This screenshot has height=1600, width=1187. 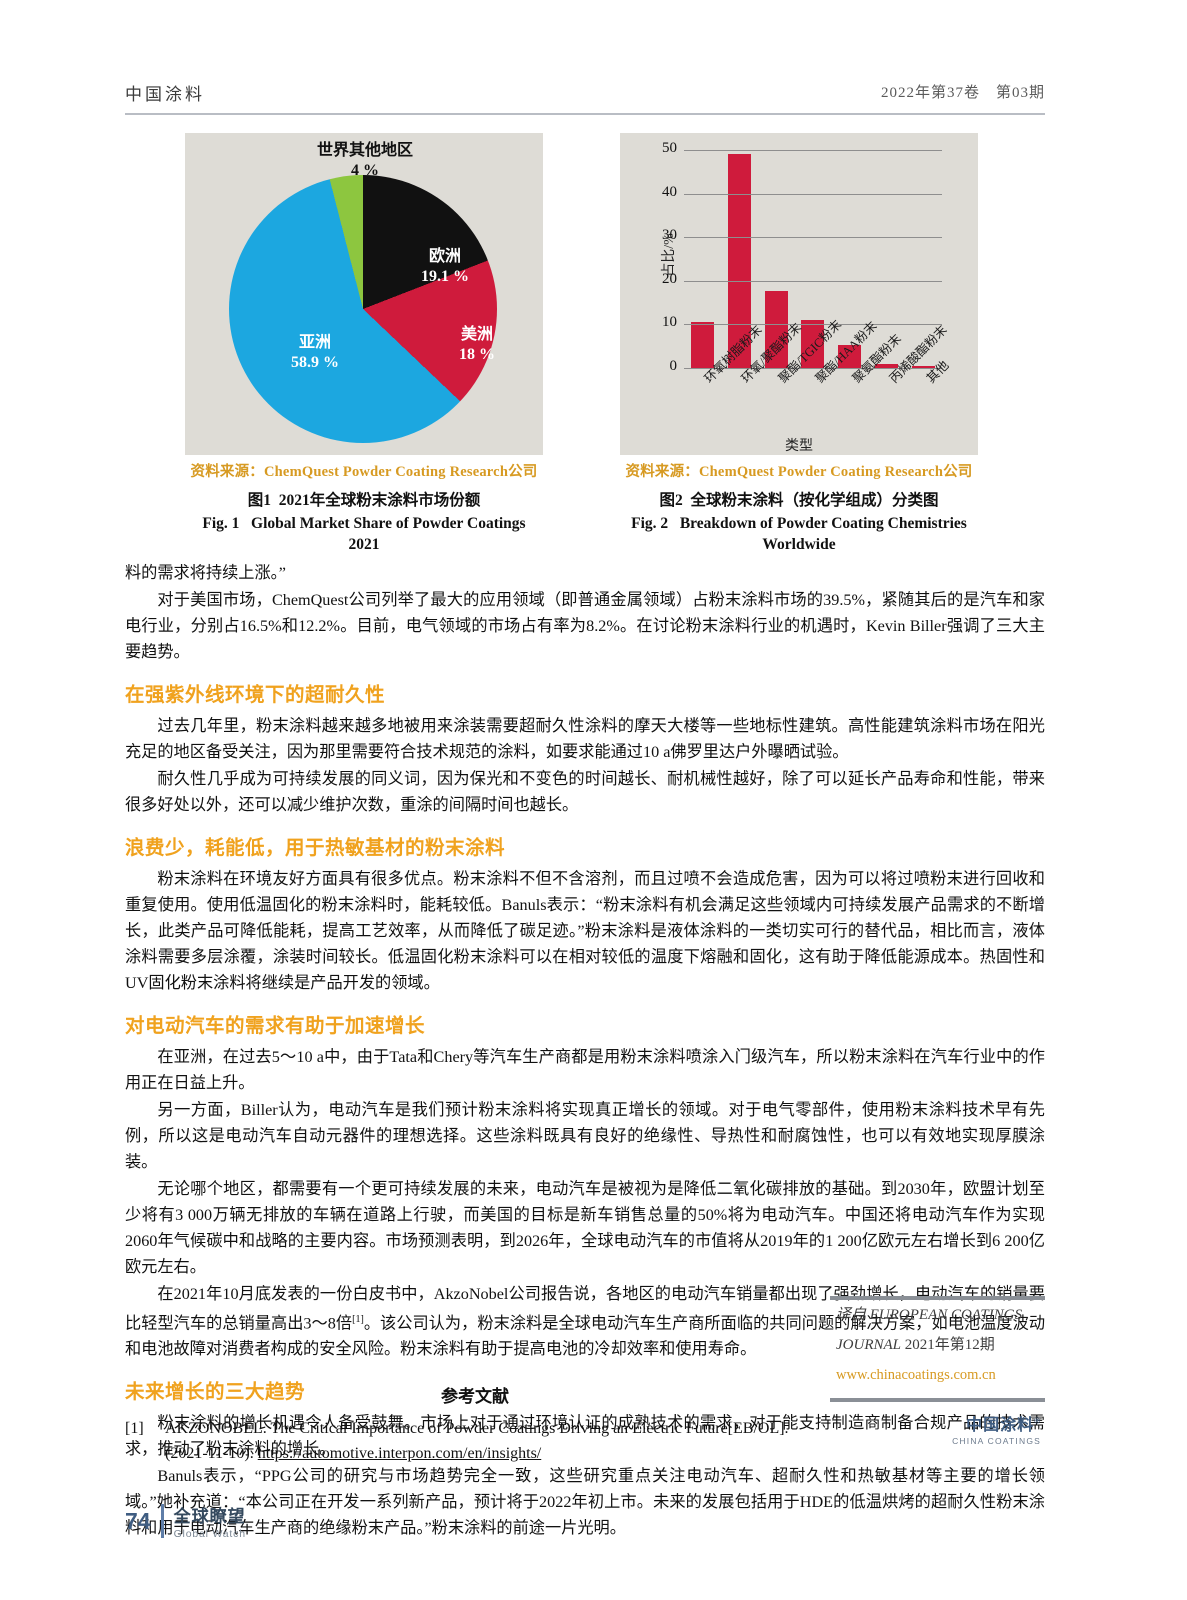 What do you see at coordinates (813, 260) in the screenshot?
I see `bar-series` at bounding box center [813, 260].